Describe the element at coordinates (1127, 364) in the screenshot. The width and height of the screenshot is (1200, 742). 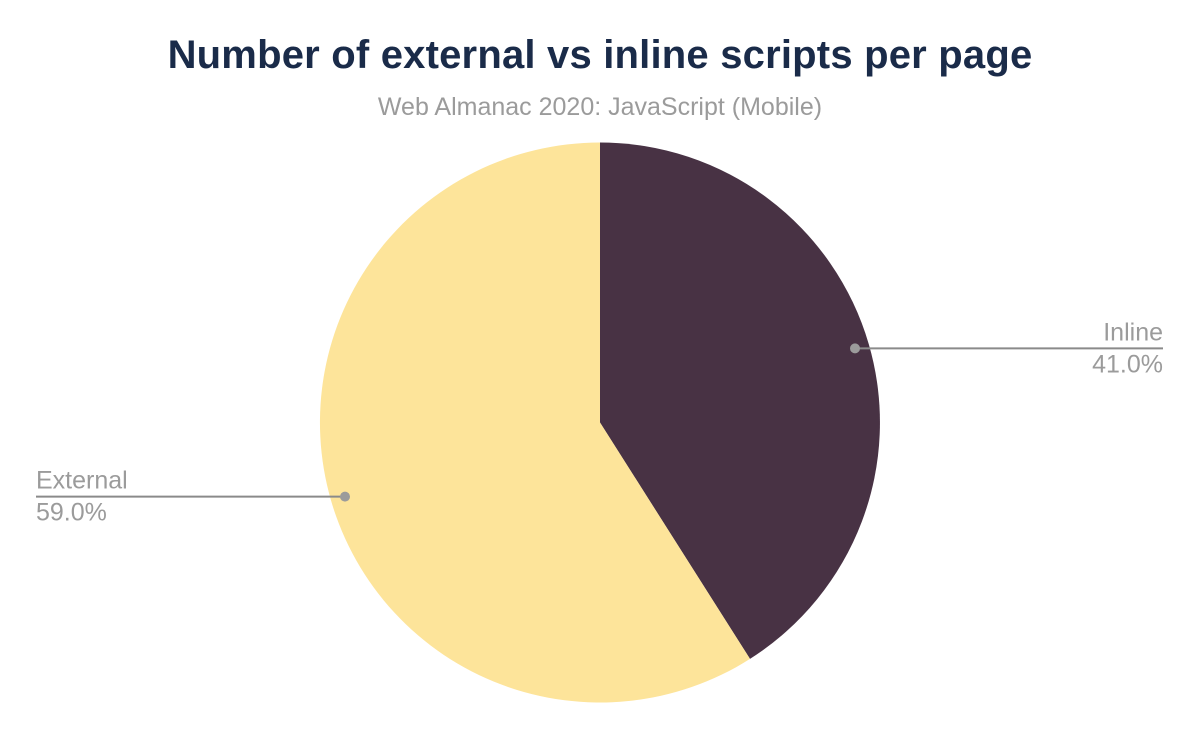
I see `slice-value-inline: 41.0%` at that location.